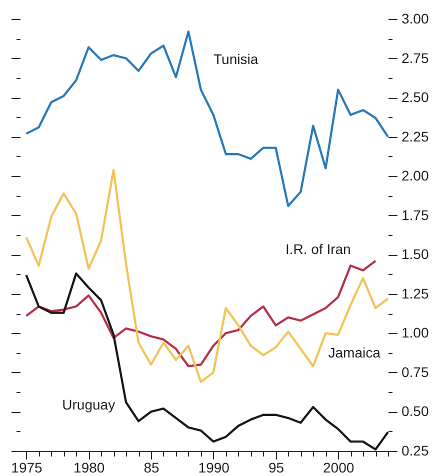 Image resolution: width=441 pixels, height=476 pixels. Describe the element at coordinates (415, 136) in the screenshot. I see `y-tick-label: 2.25` at that location.